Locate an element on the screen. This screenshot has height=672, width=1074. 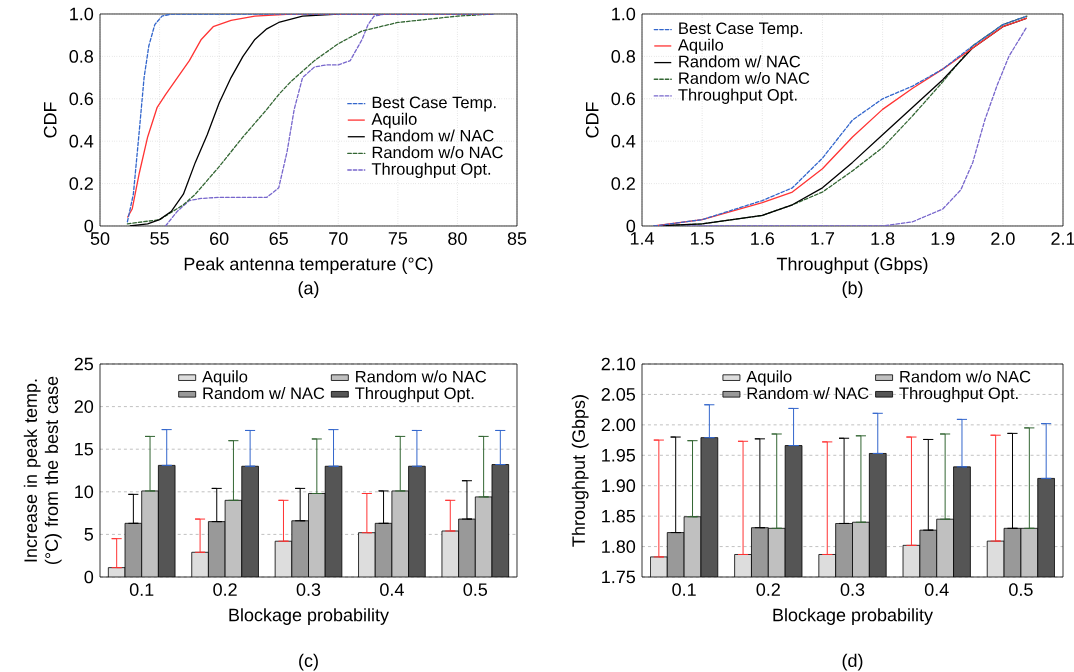
text: (d) is located at coordinates (852, 662).